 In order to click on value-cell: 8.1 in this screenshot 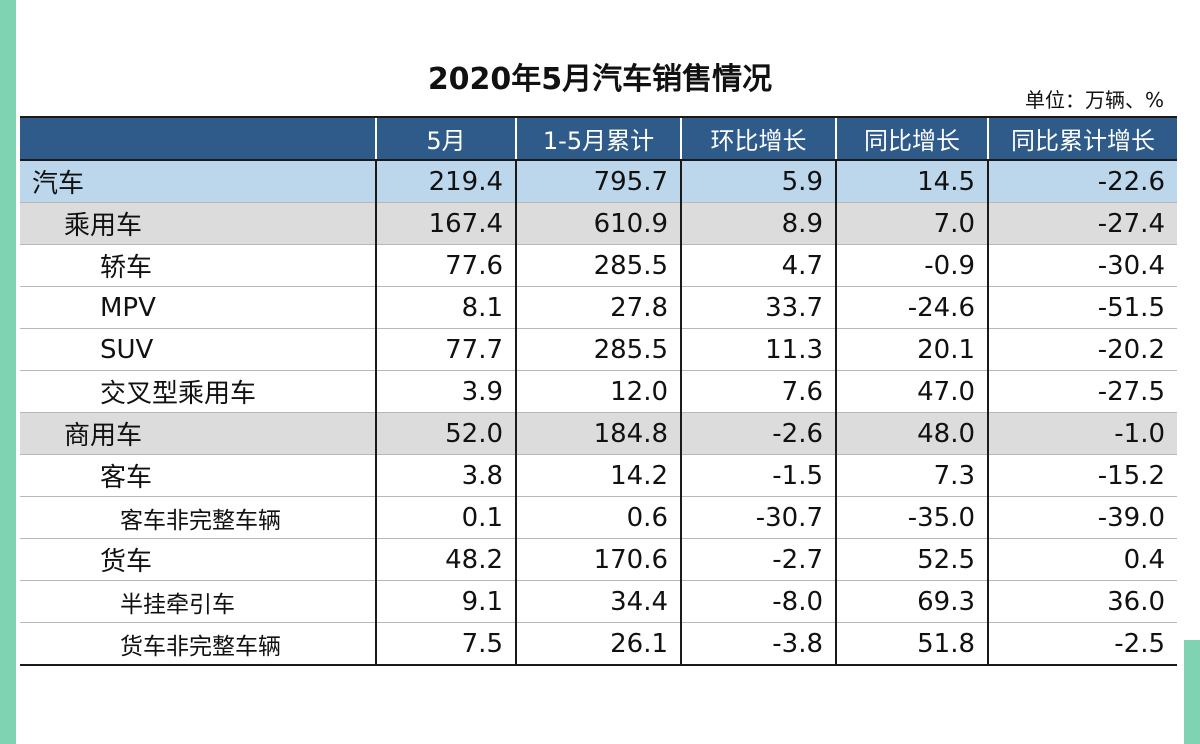, I will do `click(445, 307)`.